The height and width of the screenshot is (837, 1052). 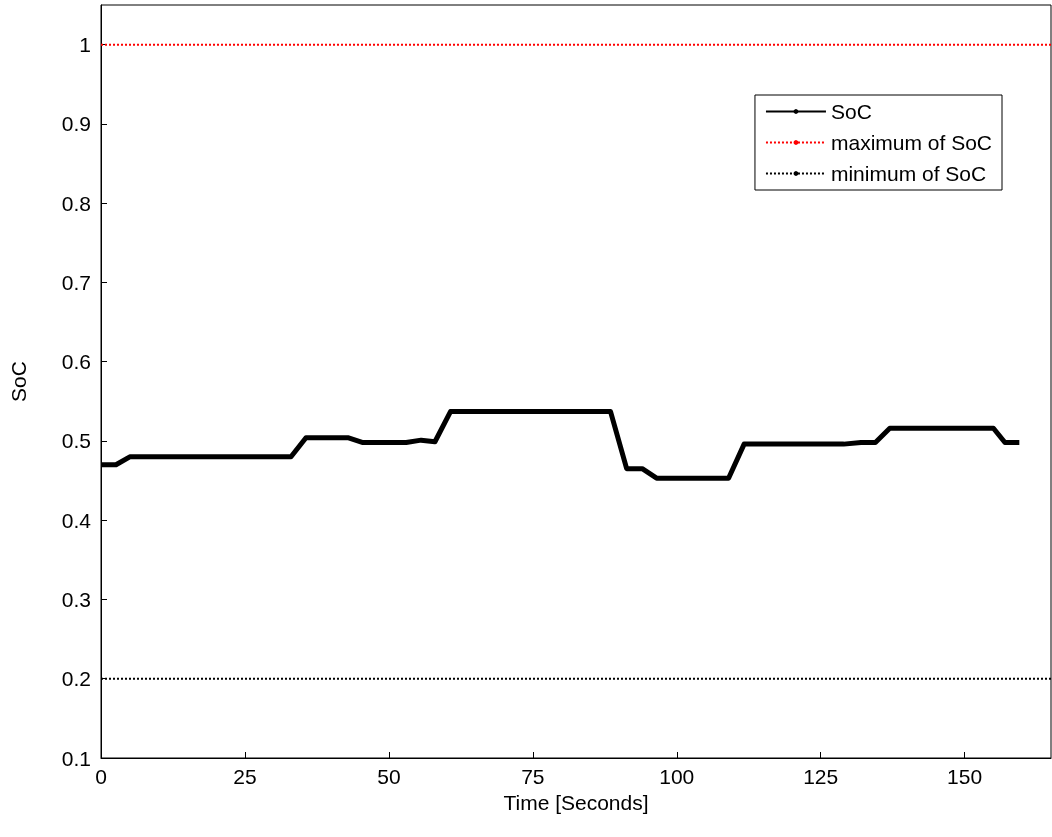 What do you see at coordinates (908, 173) in the screenshot?
I see `legend-label: minimum of SoC` at bounding box center [908, 173].